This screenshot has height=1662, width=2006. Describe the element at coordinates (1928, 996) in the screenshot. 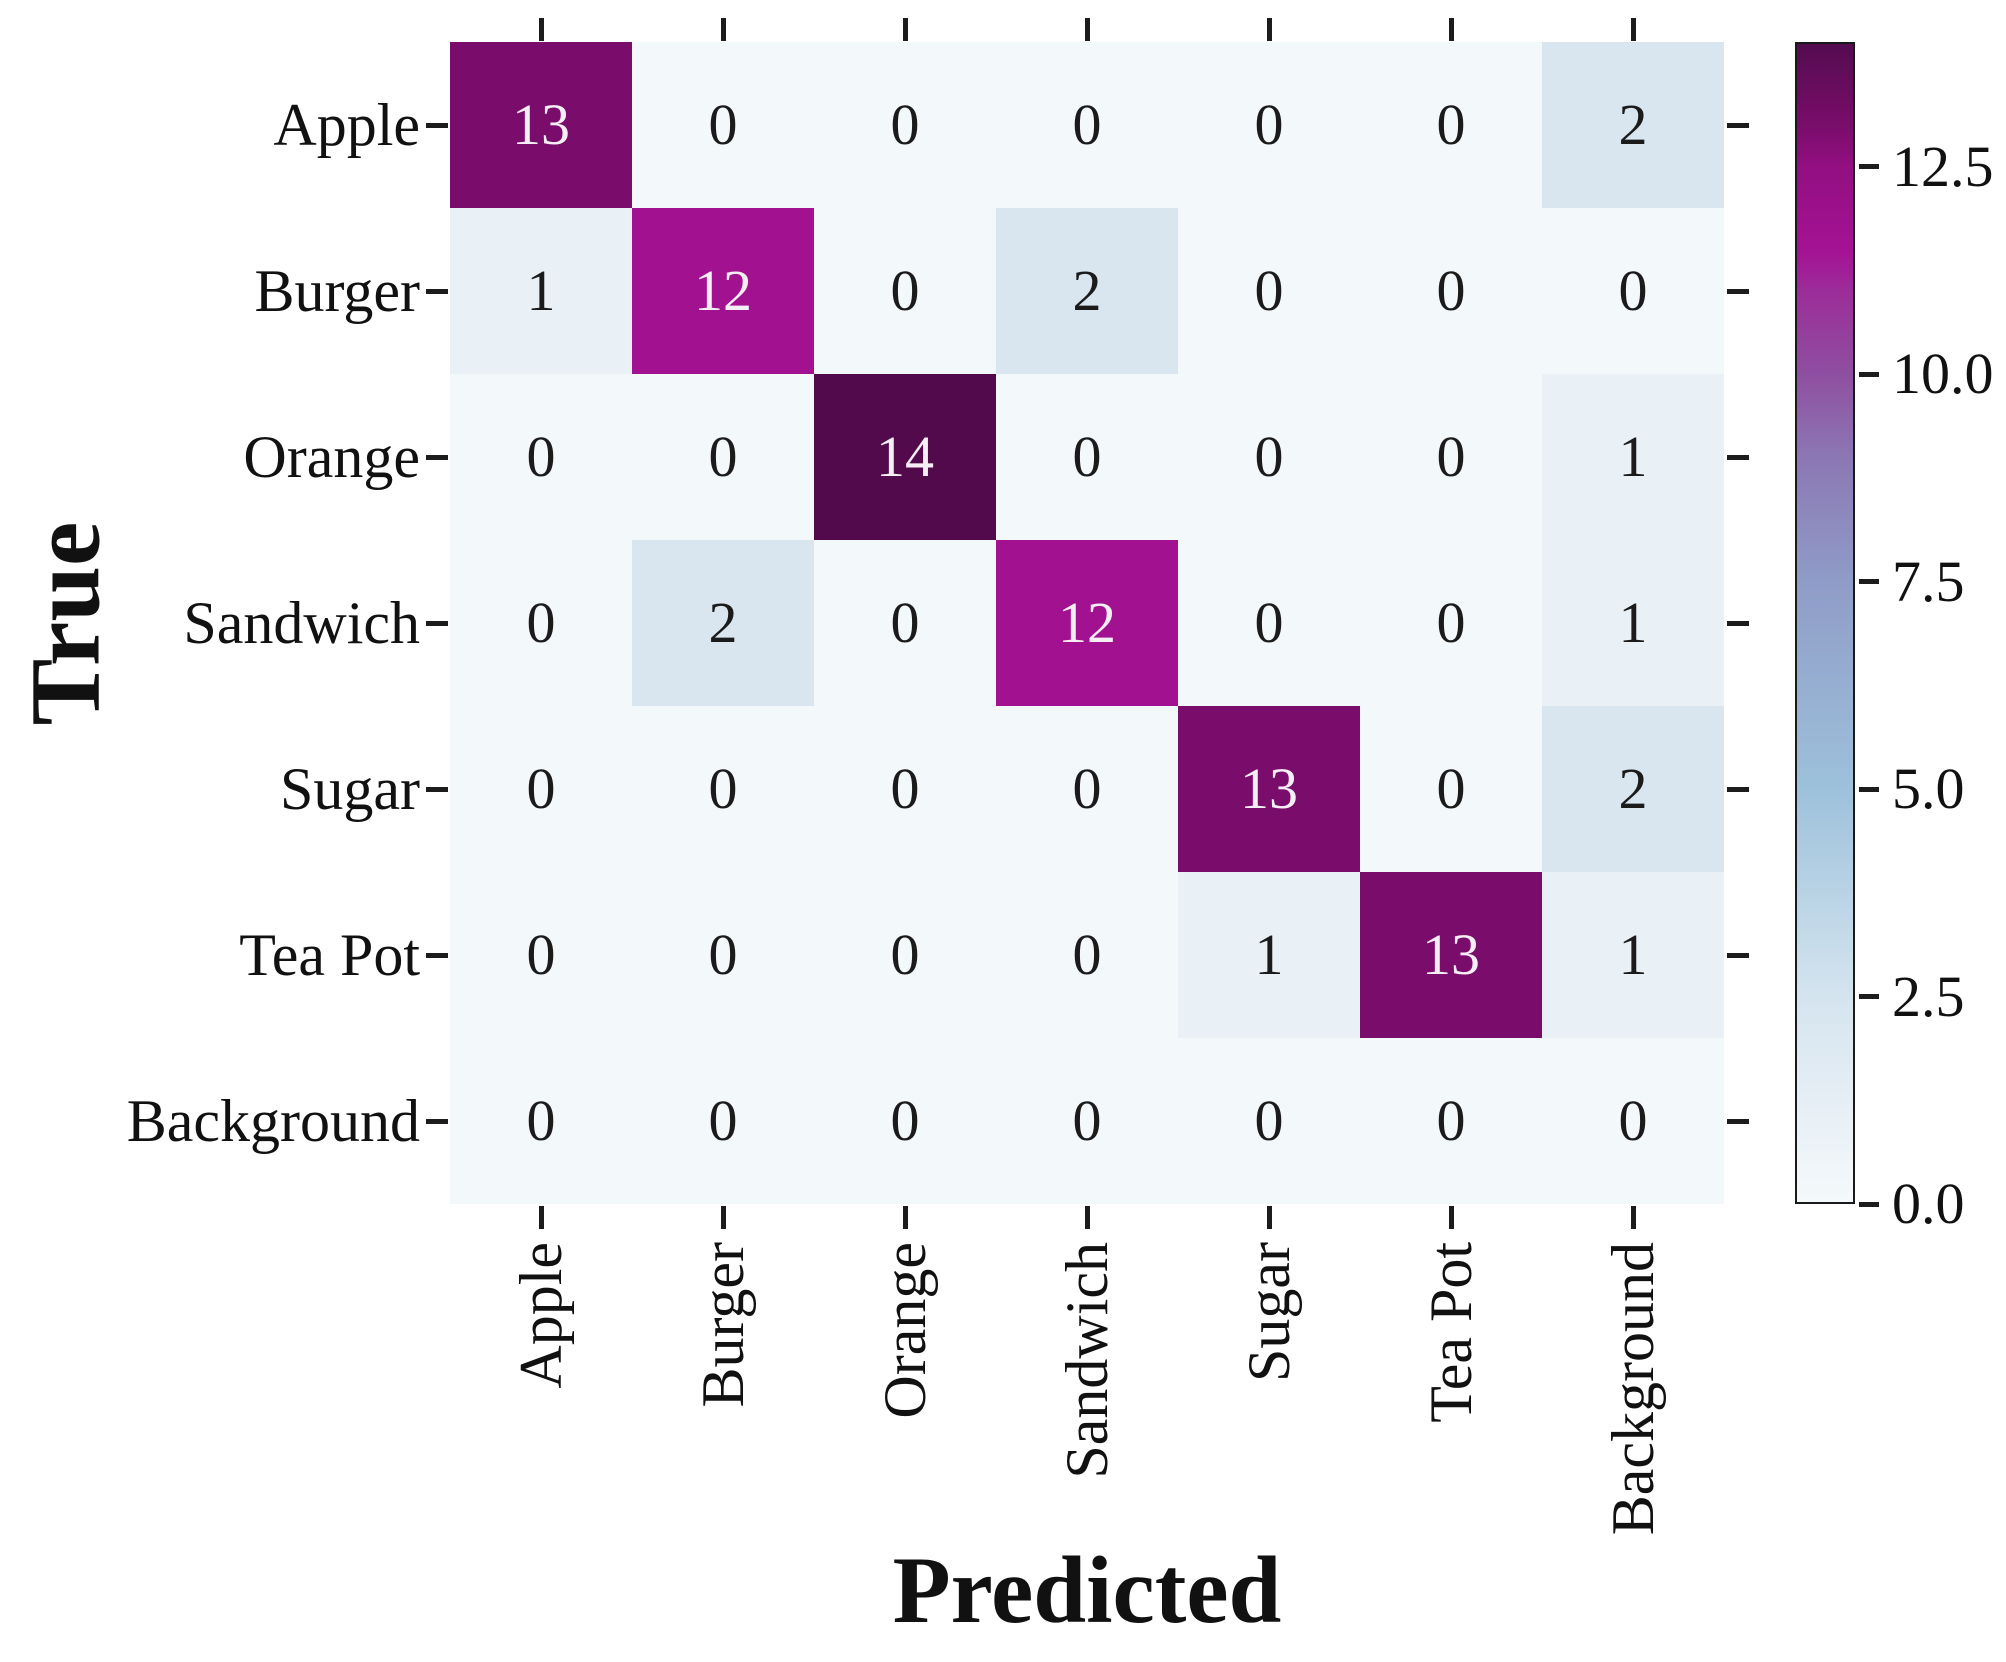

I see `colorbar-tick-label: 2.5` at that location.